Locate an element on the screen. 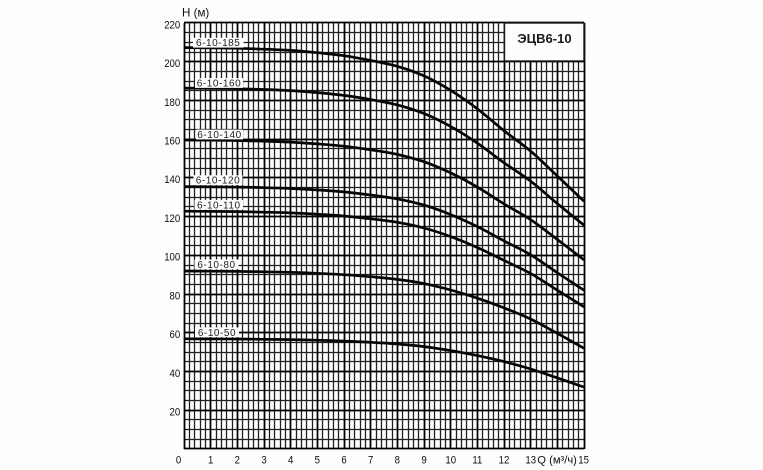 Image resolution: width=763 pixels, height=470 pixels. svg-text: 2 is located at coordinates (237, 461).